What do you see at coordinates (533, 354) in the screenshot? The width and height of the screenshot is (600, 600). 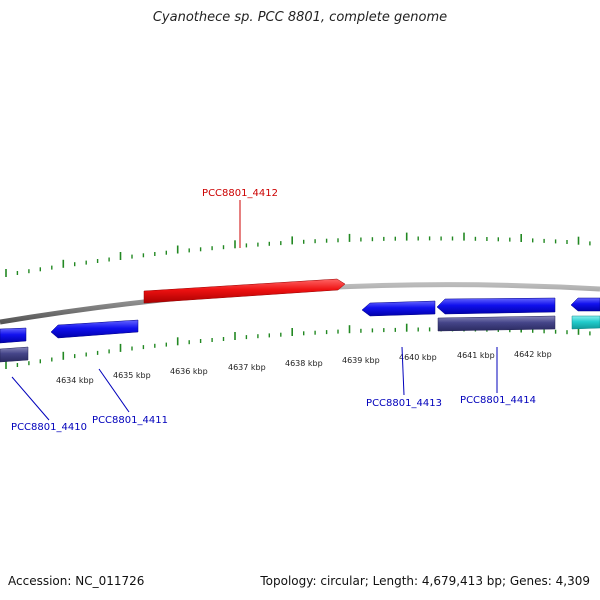 I see `scale-label: 4642 kbp` at bounding box center [533, 354].